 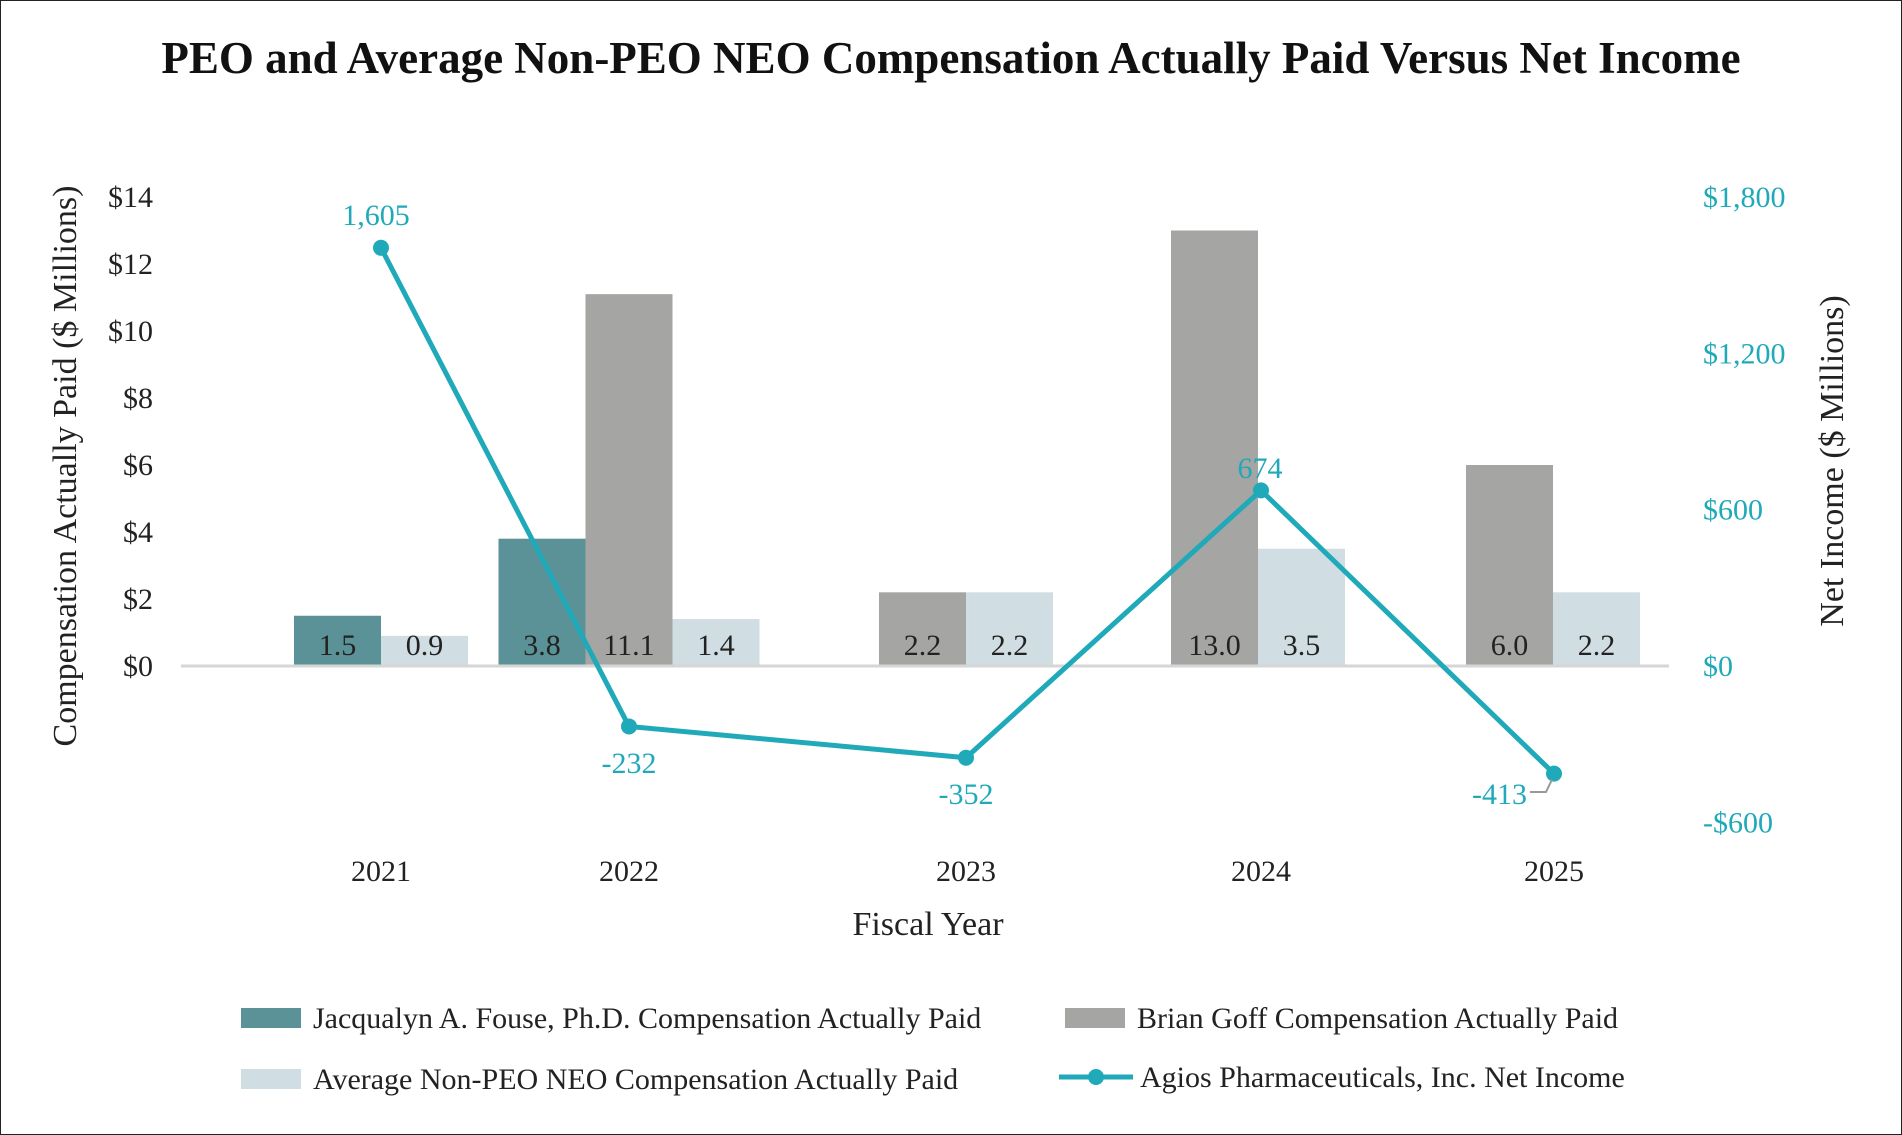 I want to click on bar-label-2025-series-1: 6.0, so click(x=1510, y=645).